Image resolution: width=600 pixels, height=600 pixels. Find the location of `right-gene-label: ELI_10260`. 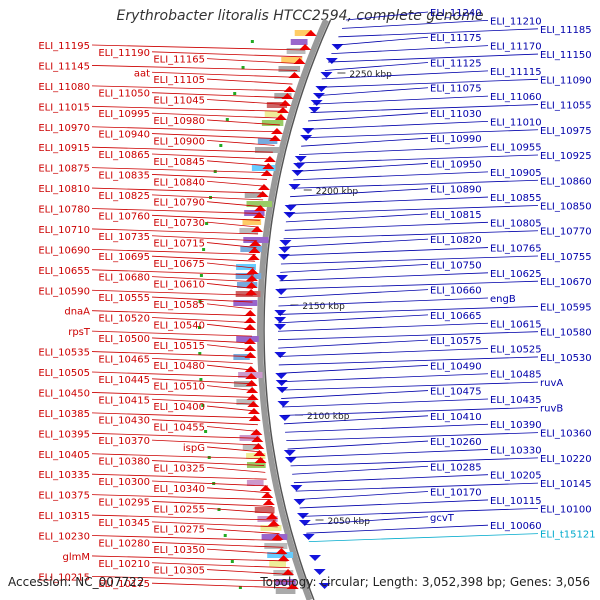

right-gene-label: ELI_10260 is located at coordinates (456, 442).